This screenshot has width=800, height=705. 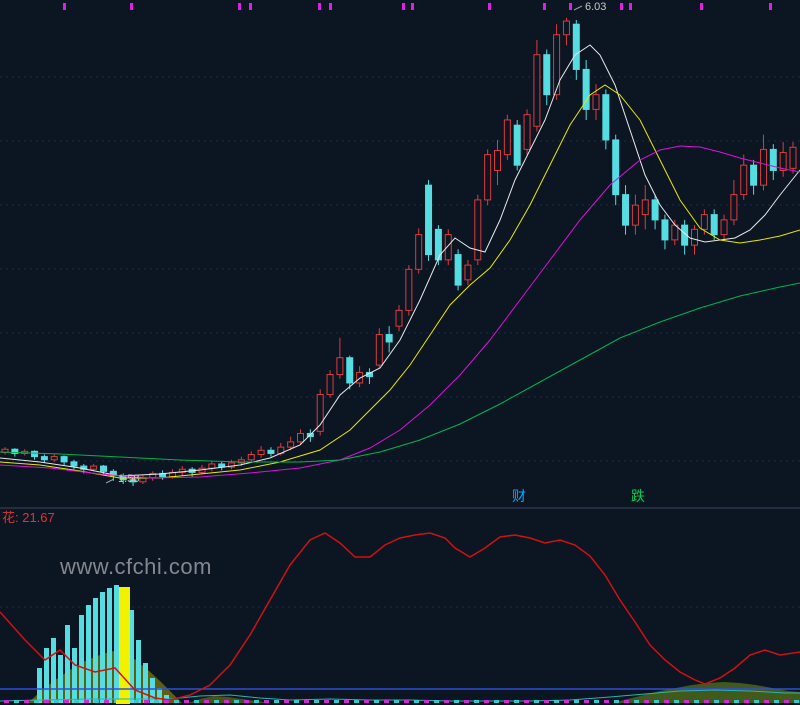 What do you see at coordinates (596, 7) in the screenshot?
I see `peak-price-label: 6.03` at bounding box center [596, 7].